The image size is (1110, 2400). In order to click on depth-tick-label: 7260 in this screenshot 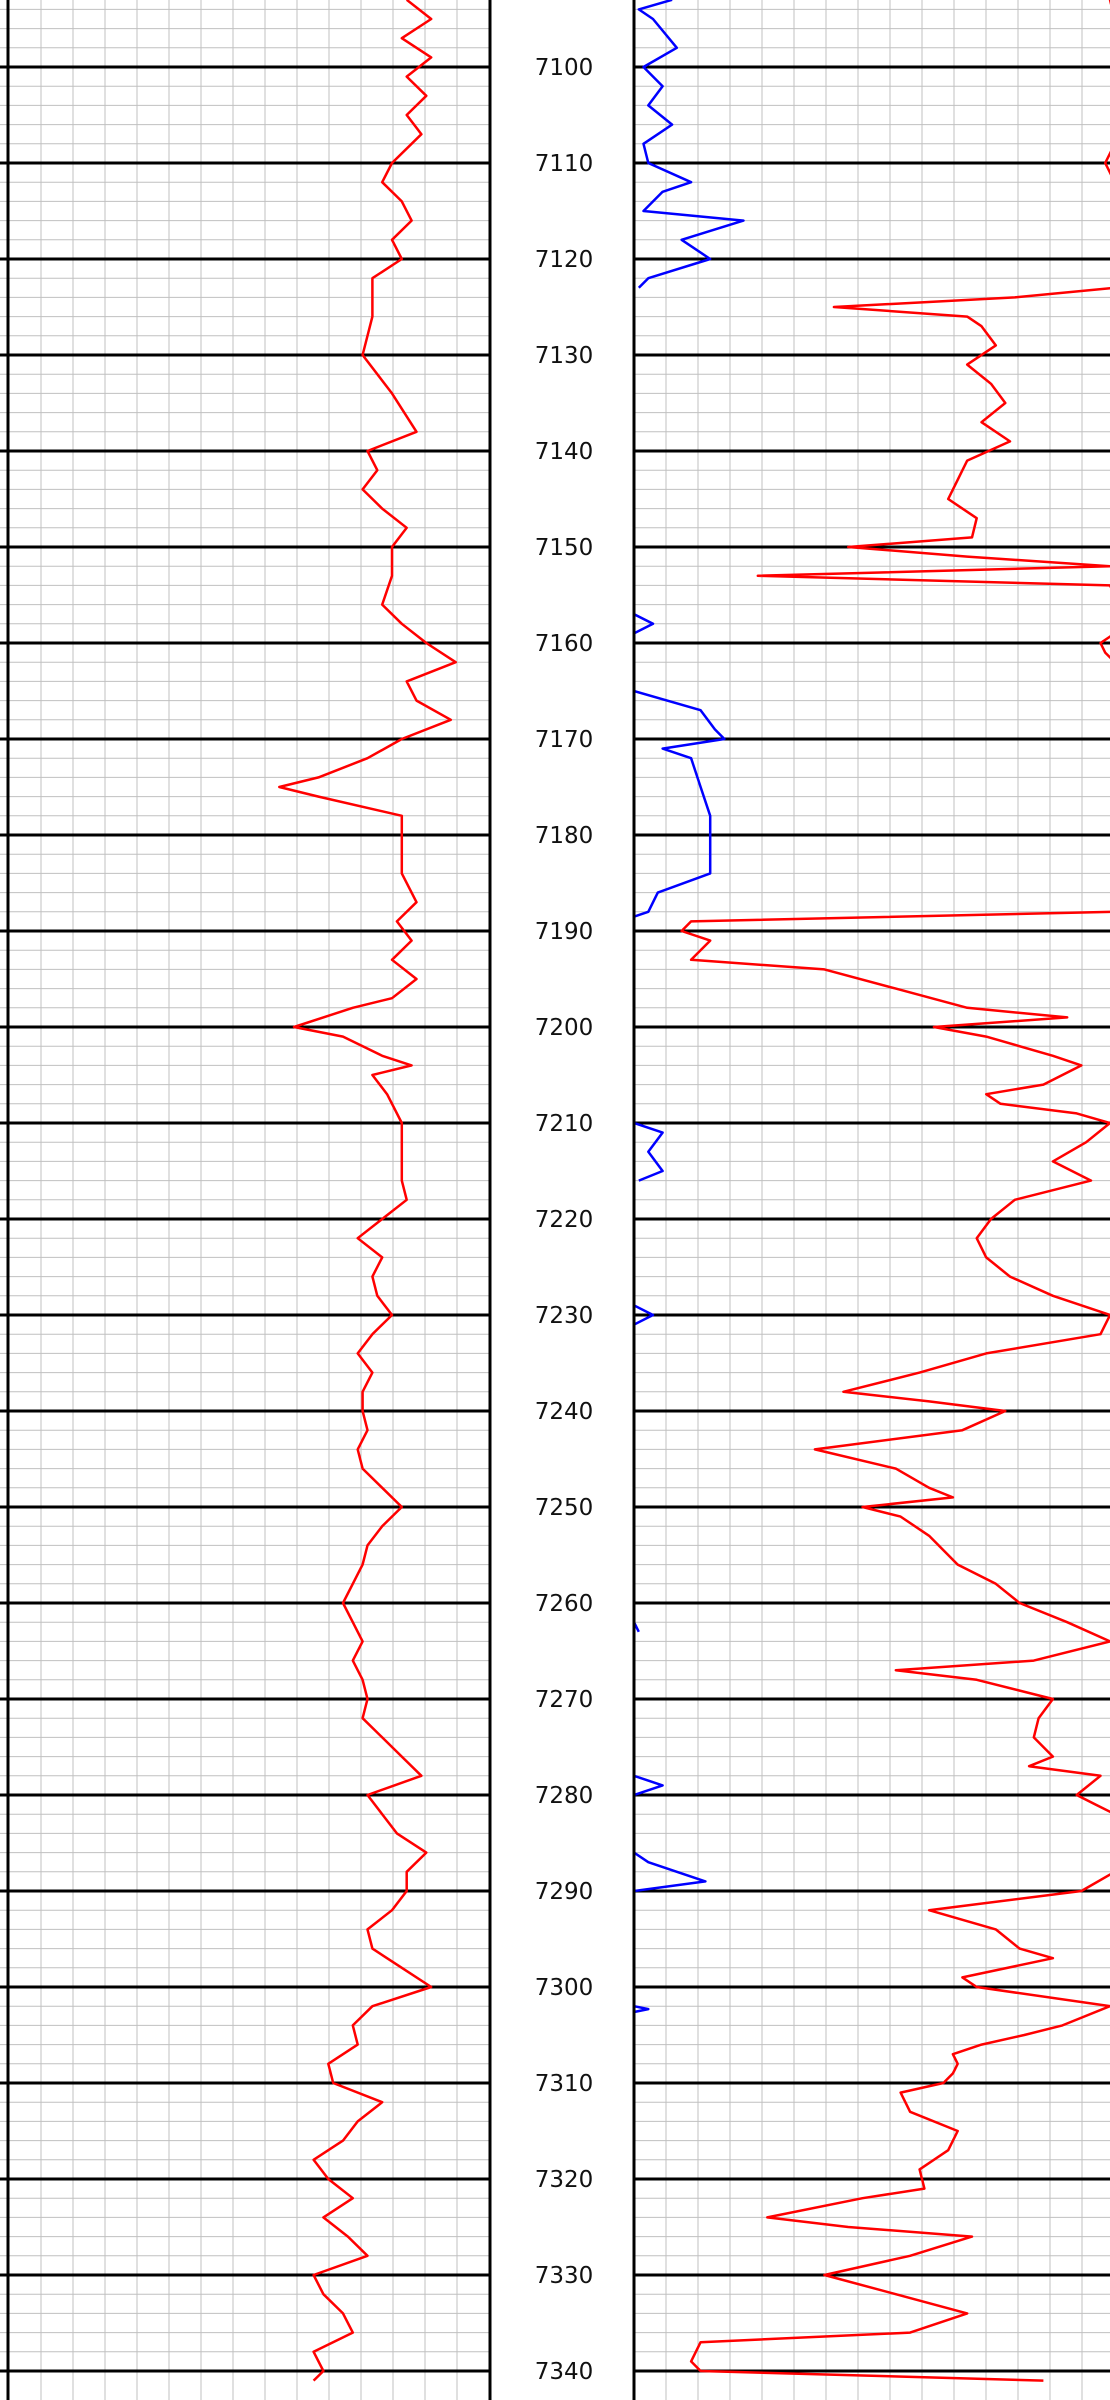, I will do `click(564, 1604)`.